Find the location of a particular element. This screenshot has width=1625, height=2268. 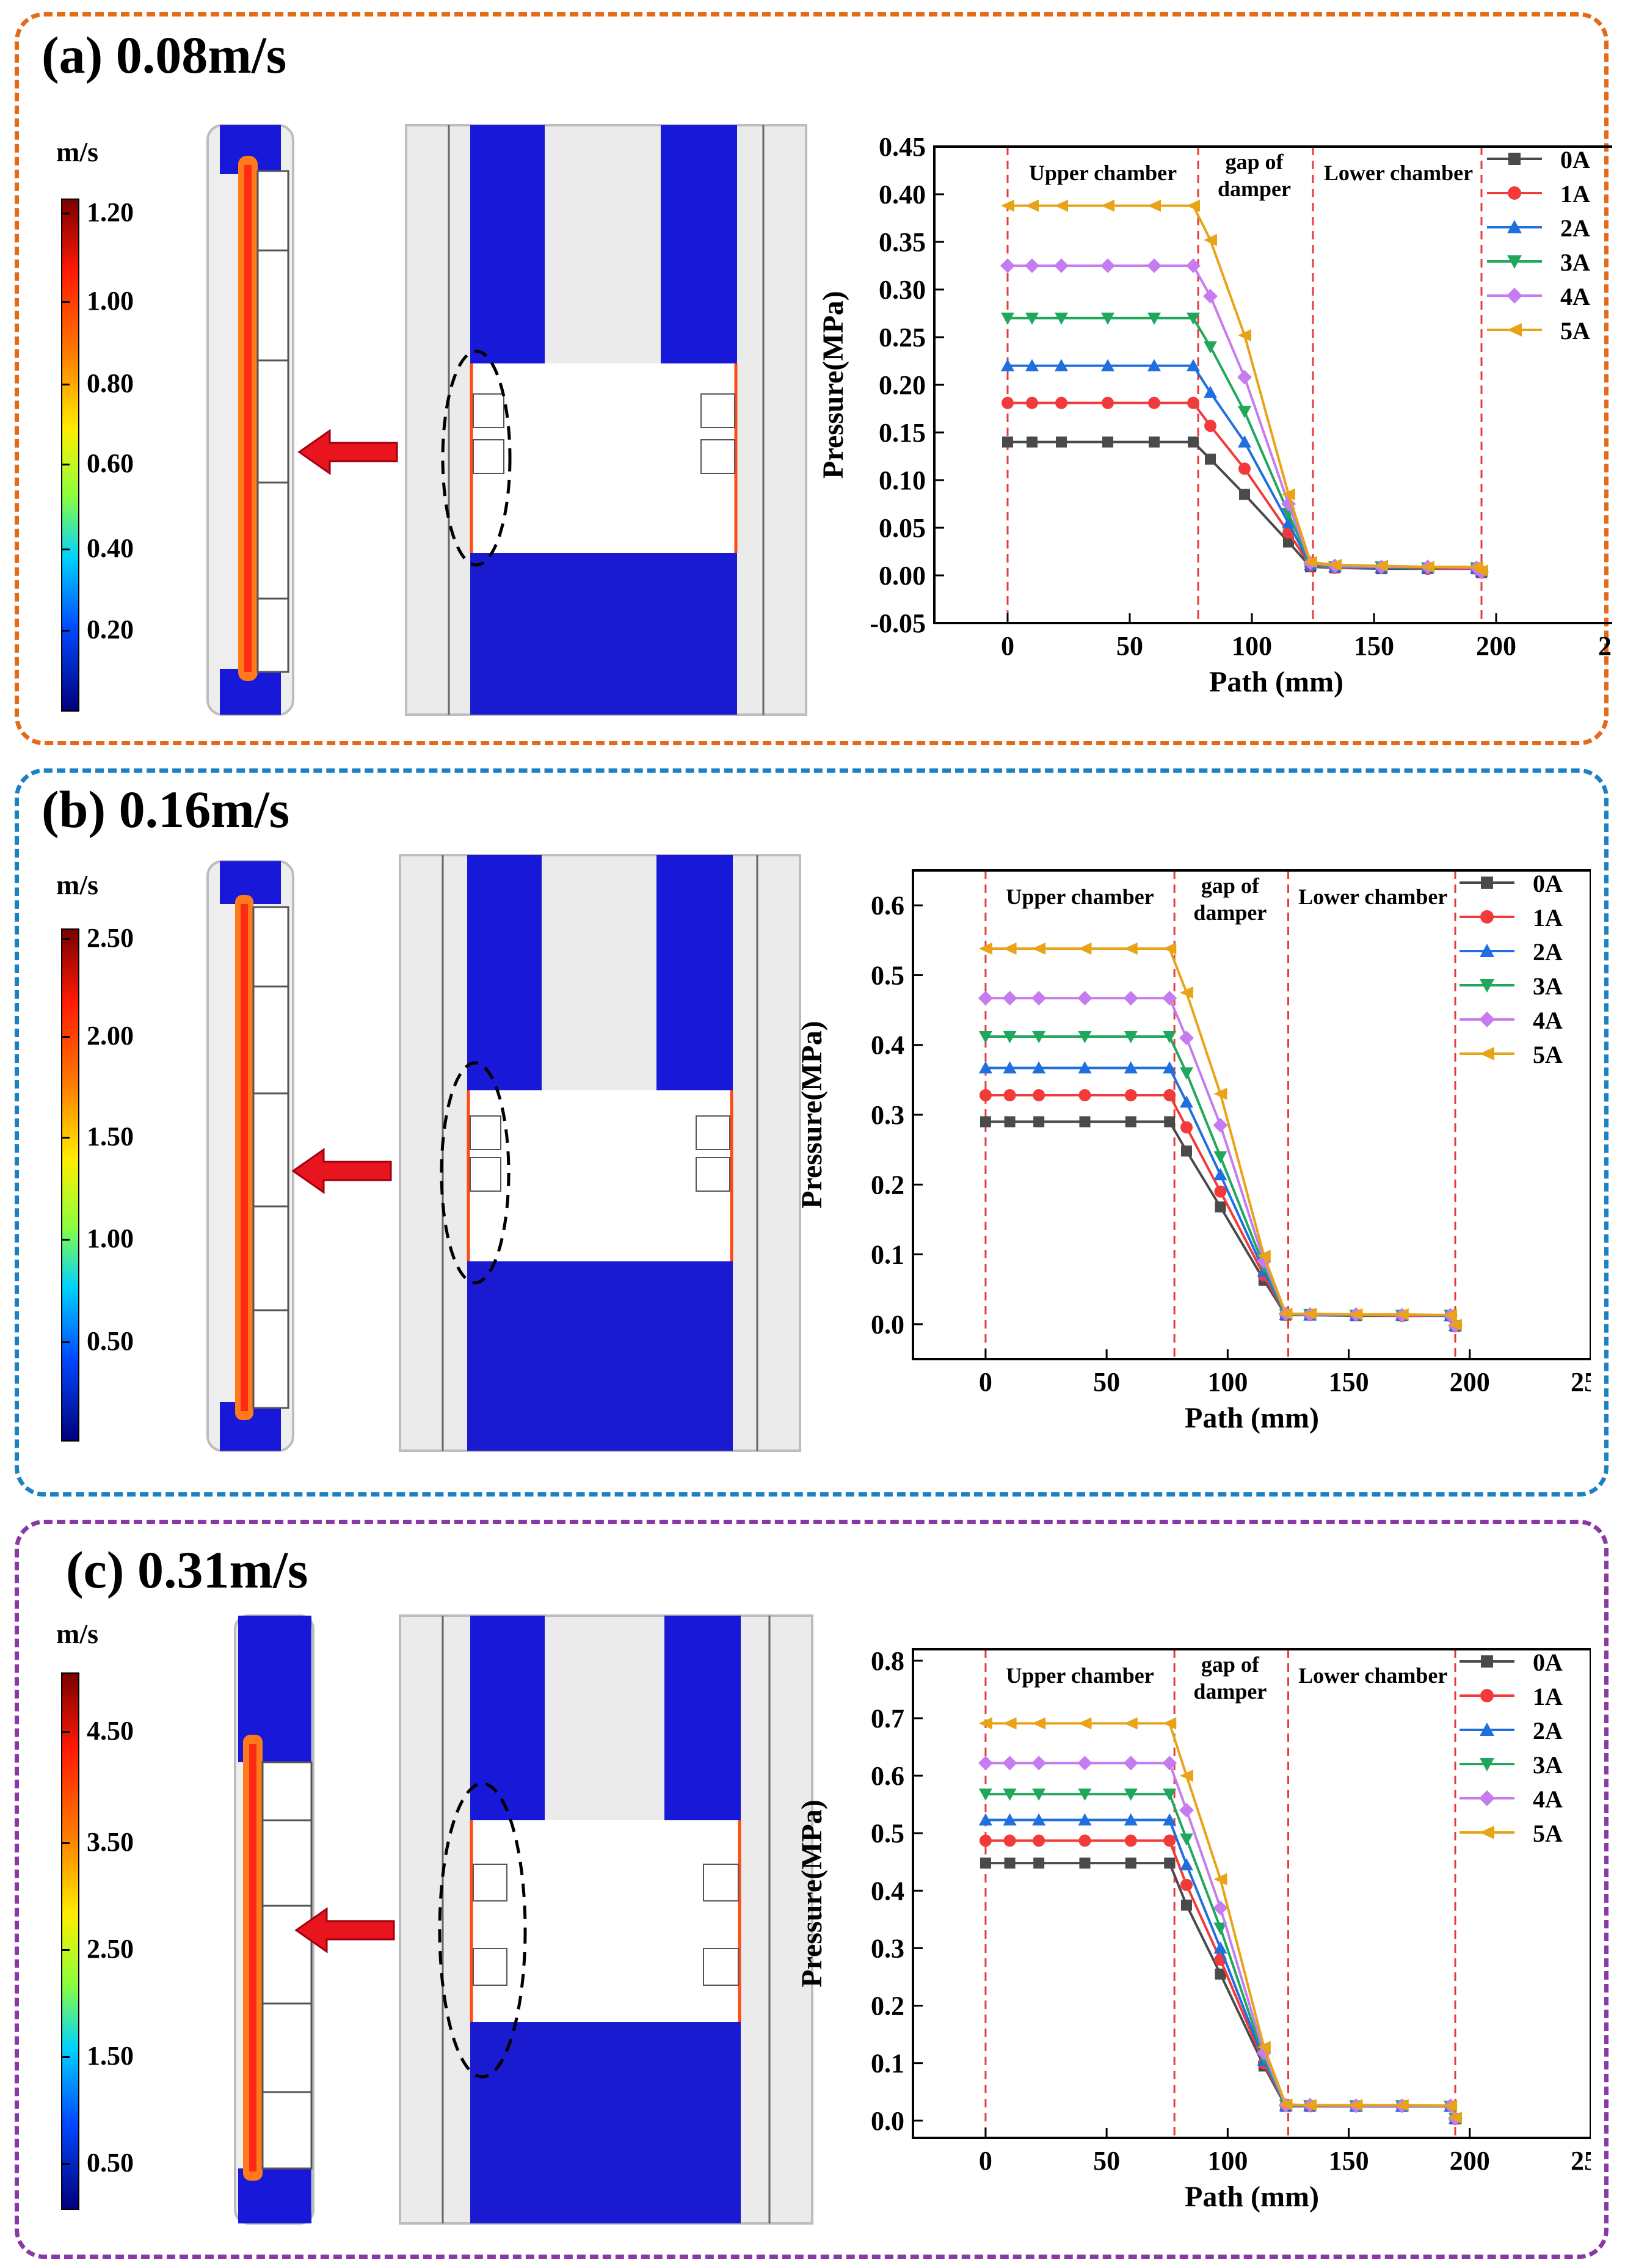

series-2A is located at coordinates (1220, 1968).